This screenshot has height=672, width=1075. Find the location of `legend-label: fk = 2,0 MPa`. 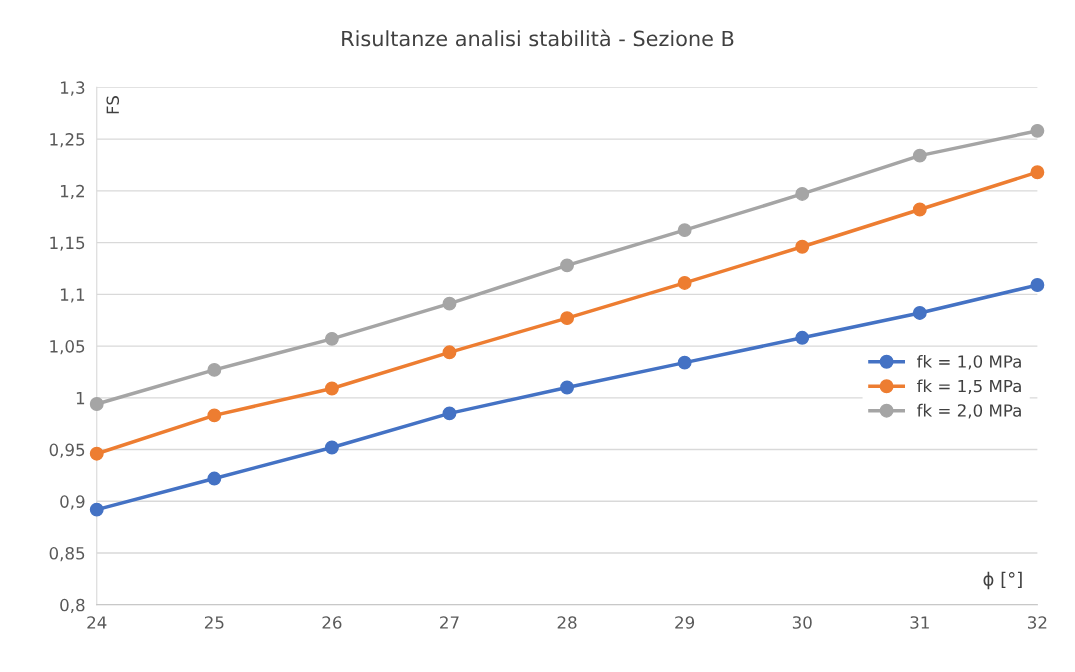

legend-label: fk = 2,0 MPa is located at coordinates (968, 411).